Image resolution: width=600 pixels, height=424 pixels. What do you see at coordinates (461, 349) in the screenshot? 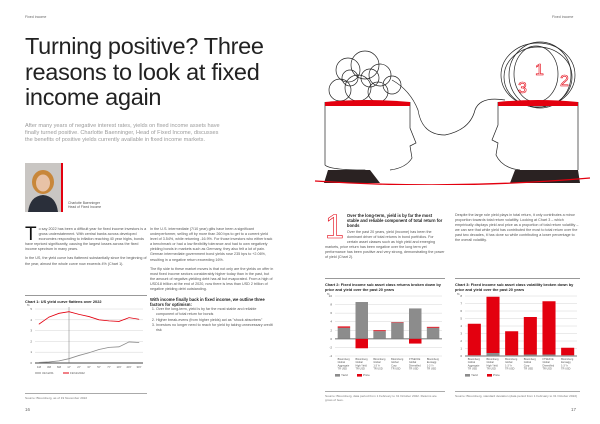
I see `y-tick-label: 1` at bounding box center [461, 349].